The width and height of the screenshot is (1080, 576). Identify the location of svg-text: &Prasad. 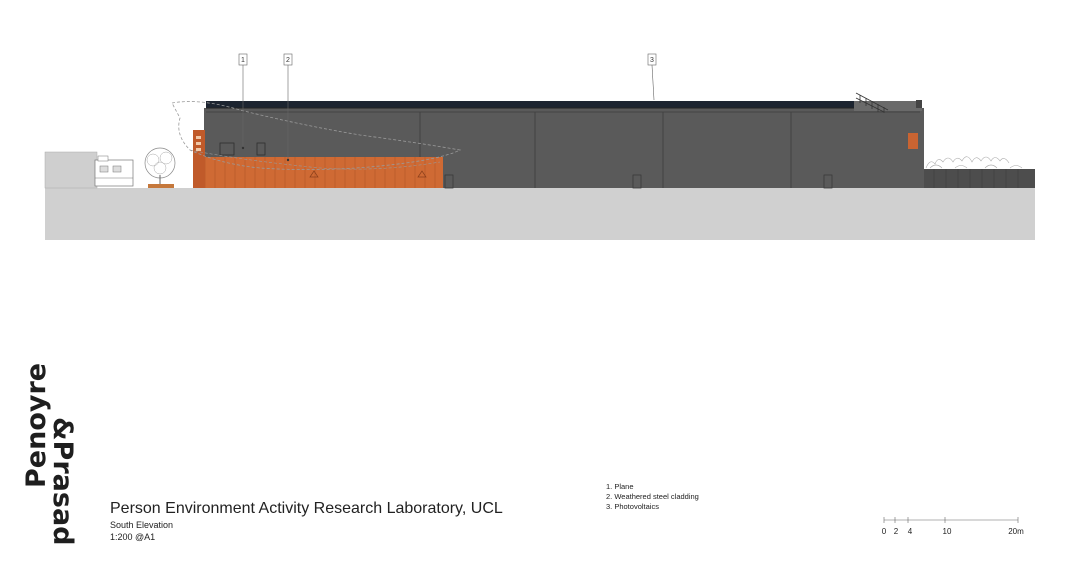
(62, 481).